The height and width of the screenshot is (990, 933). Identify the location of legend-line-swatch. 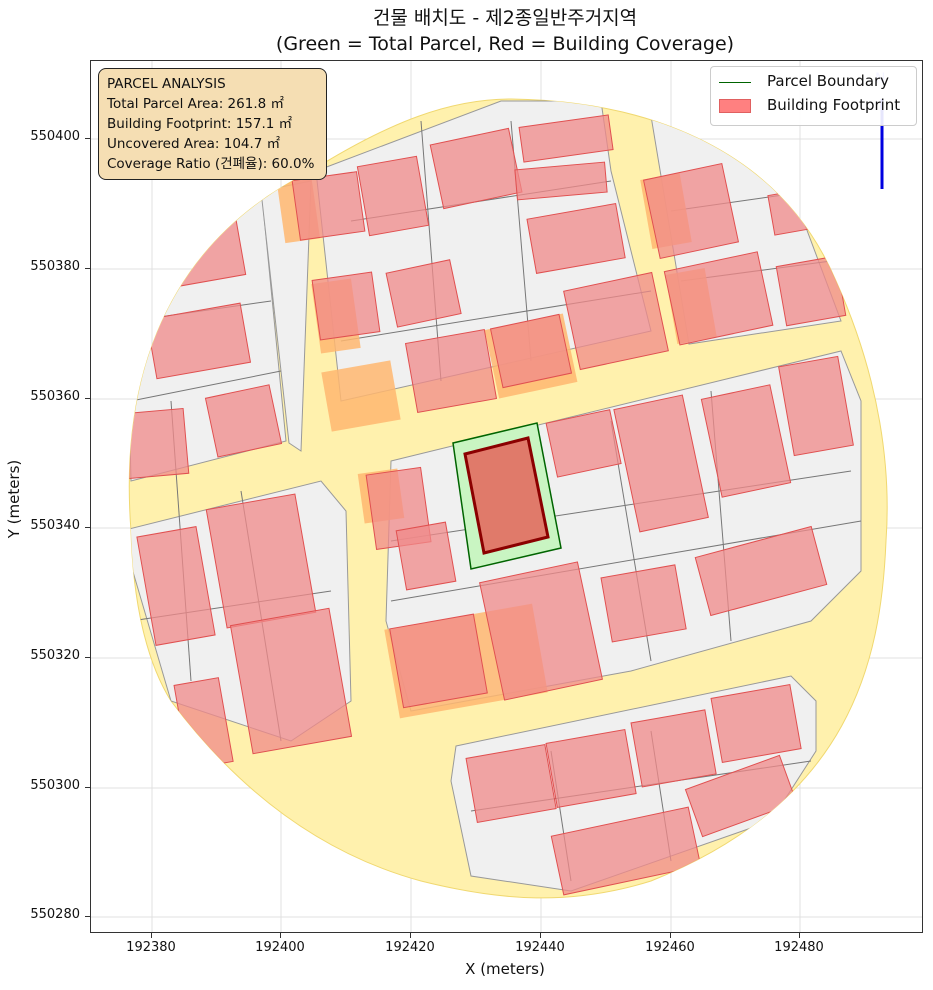
(735, 82).